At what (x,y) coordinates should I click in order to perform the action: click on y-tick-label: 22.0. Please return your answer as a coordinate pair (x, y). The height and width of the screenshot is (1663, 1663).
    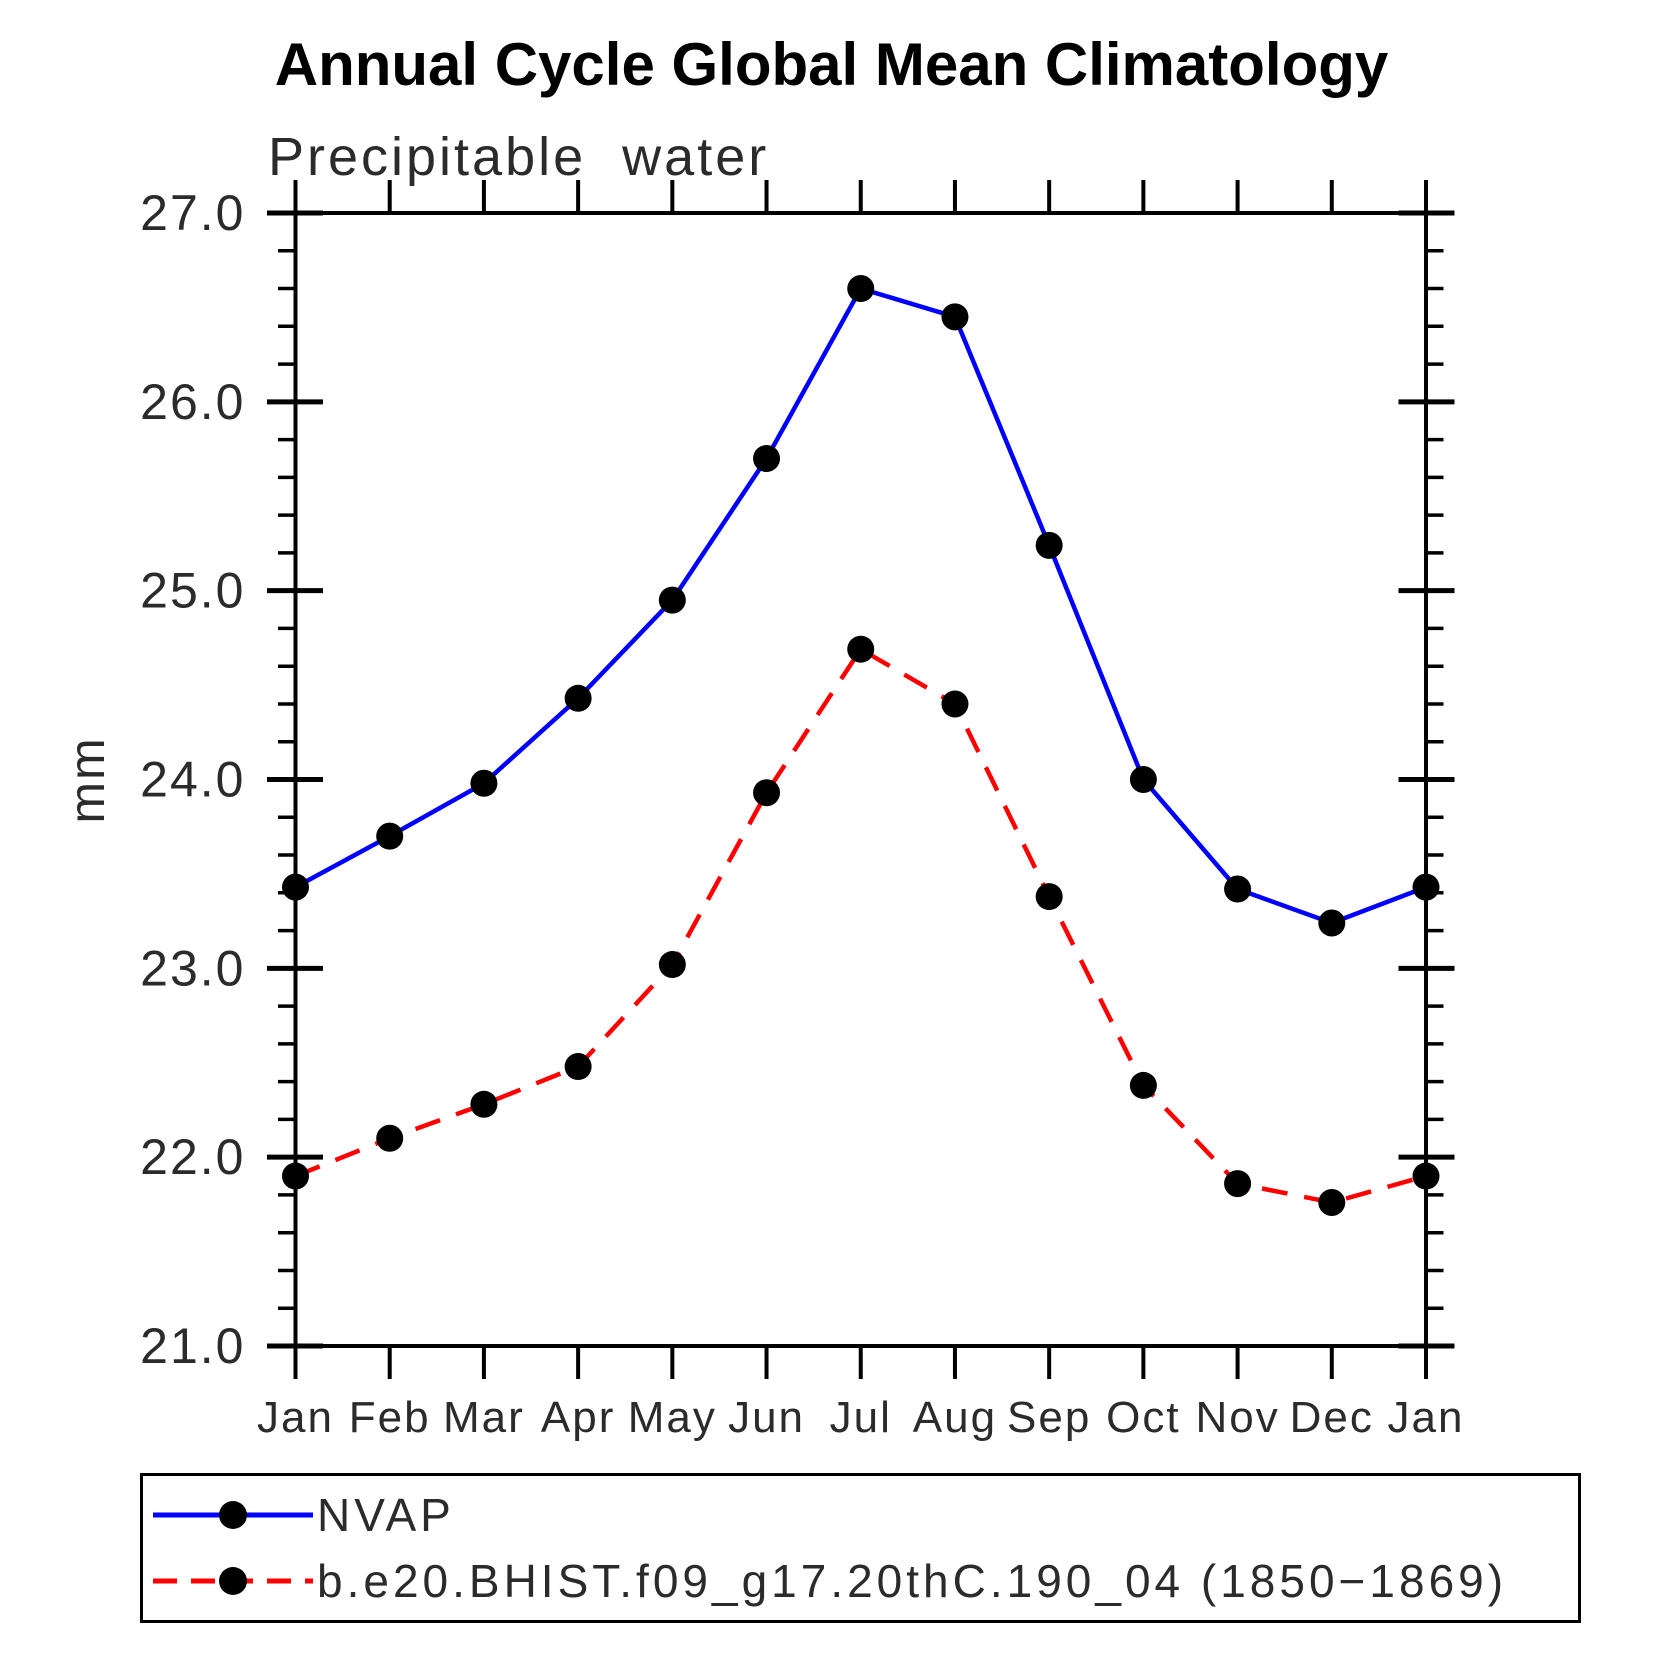
    Looking at the image, I should click on (192, 1157).